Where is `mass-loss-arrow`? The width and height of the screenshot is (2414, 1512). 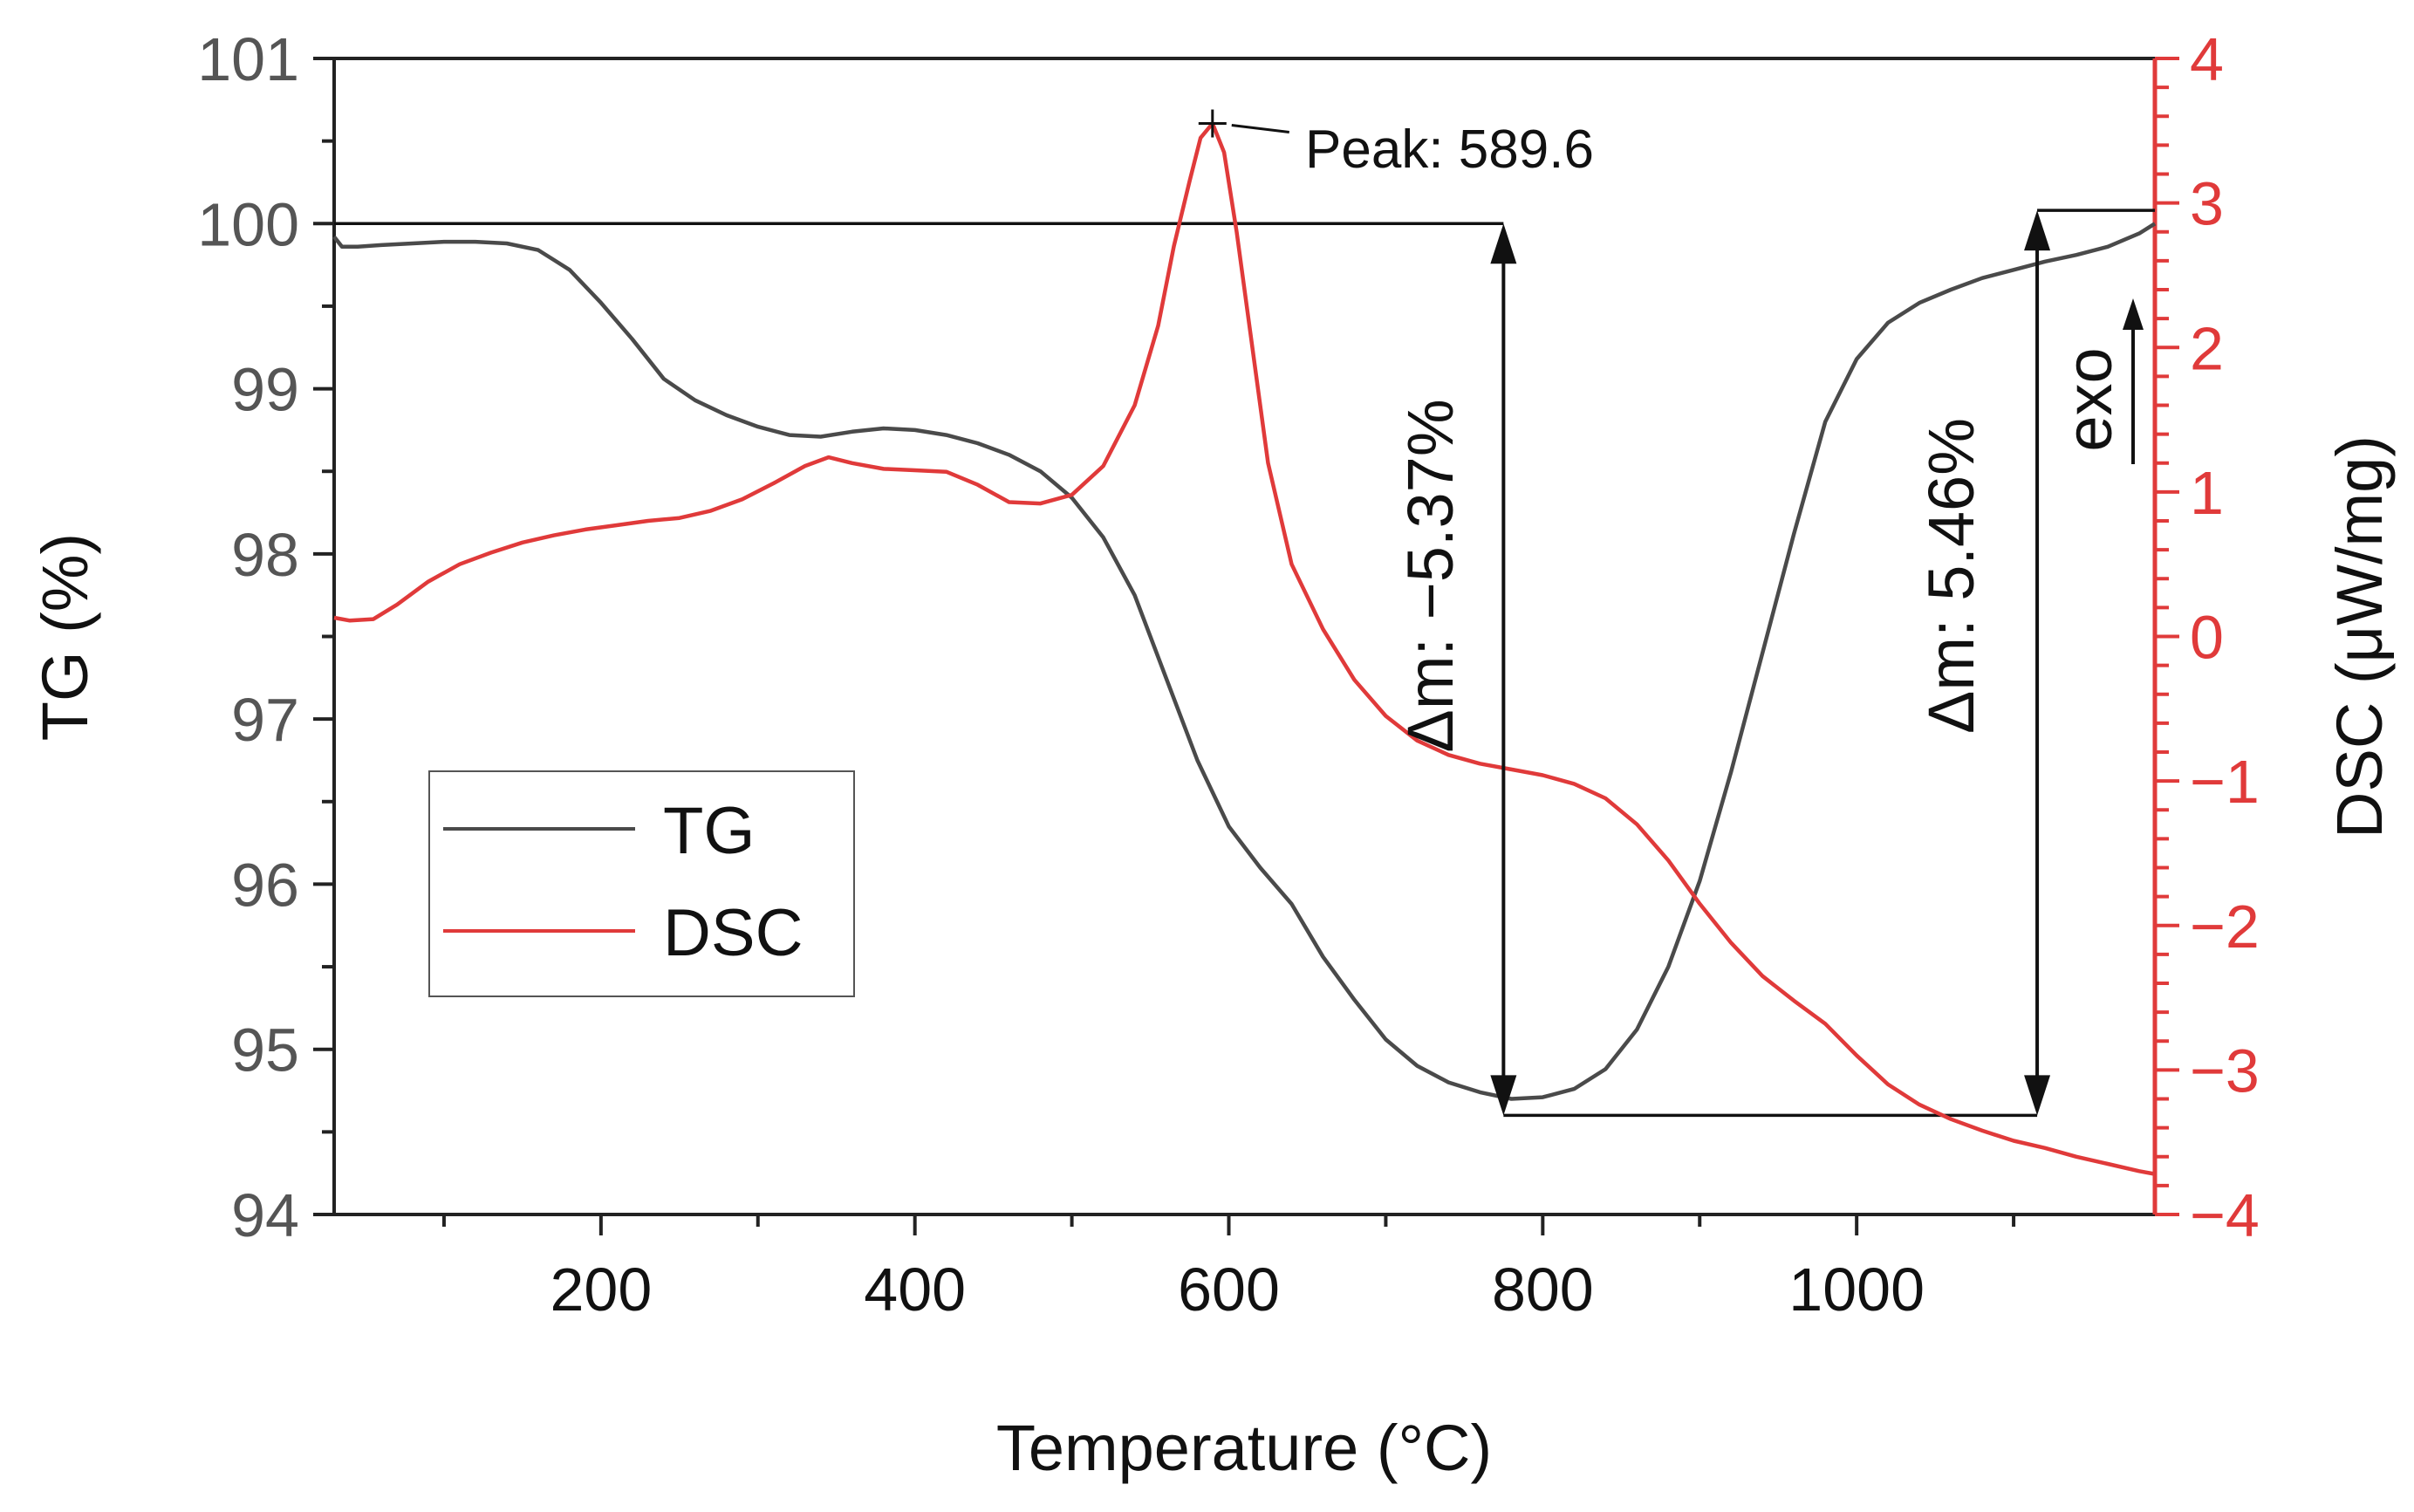 mass-loss-arrow is located at coordinates (1503, 670).